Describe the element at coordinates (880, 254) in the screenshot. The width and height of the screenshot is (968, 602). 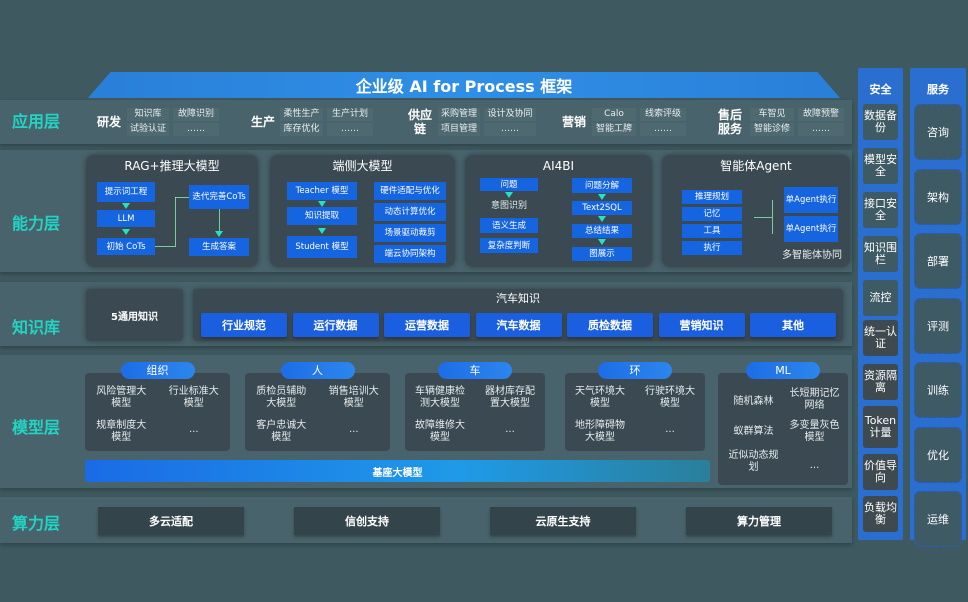
I see `security-item: 知识围栏` at that location.